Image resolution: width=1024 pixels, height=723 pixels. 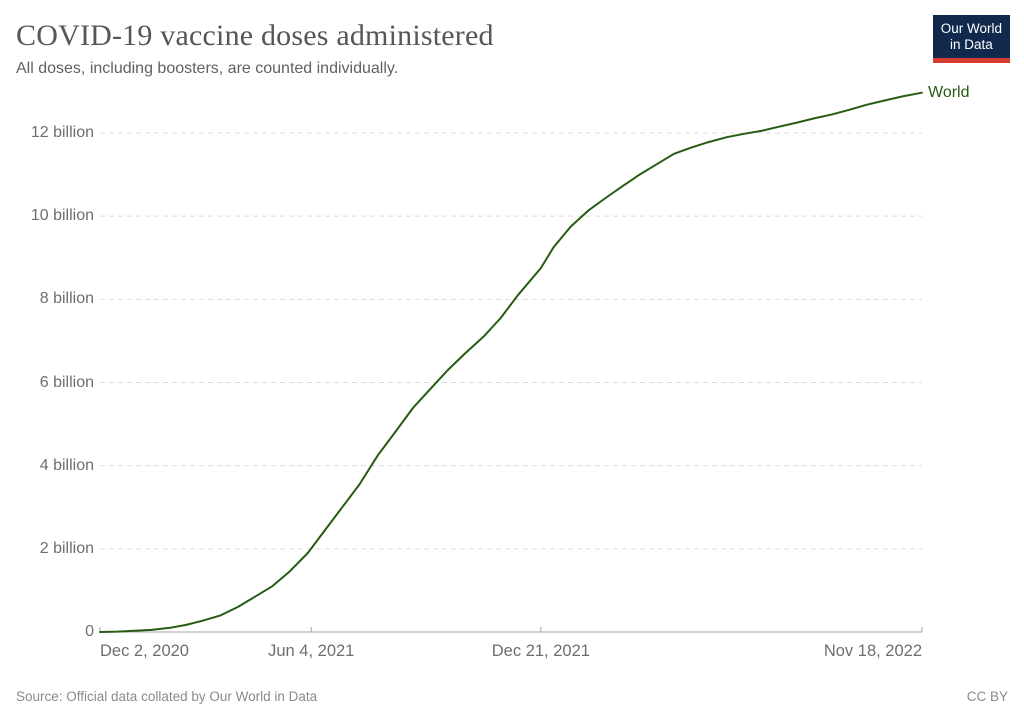 I want to click on series-label-world: World, so click(x=949, y=92).